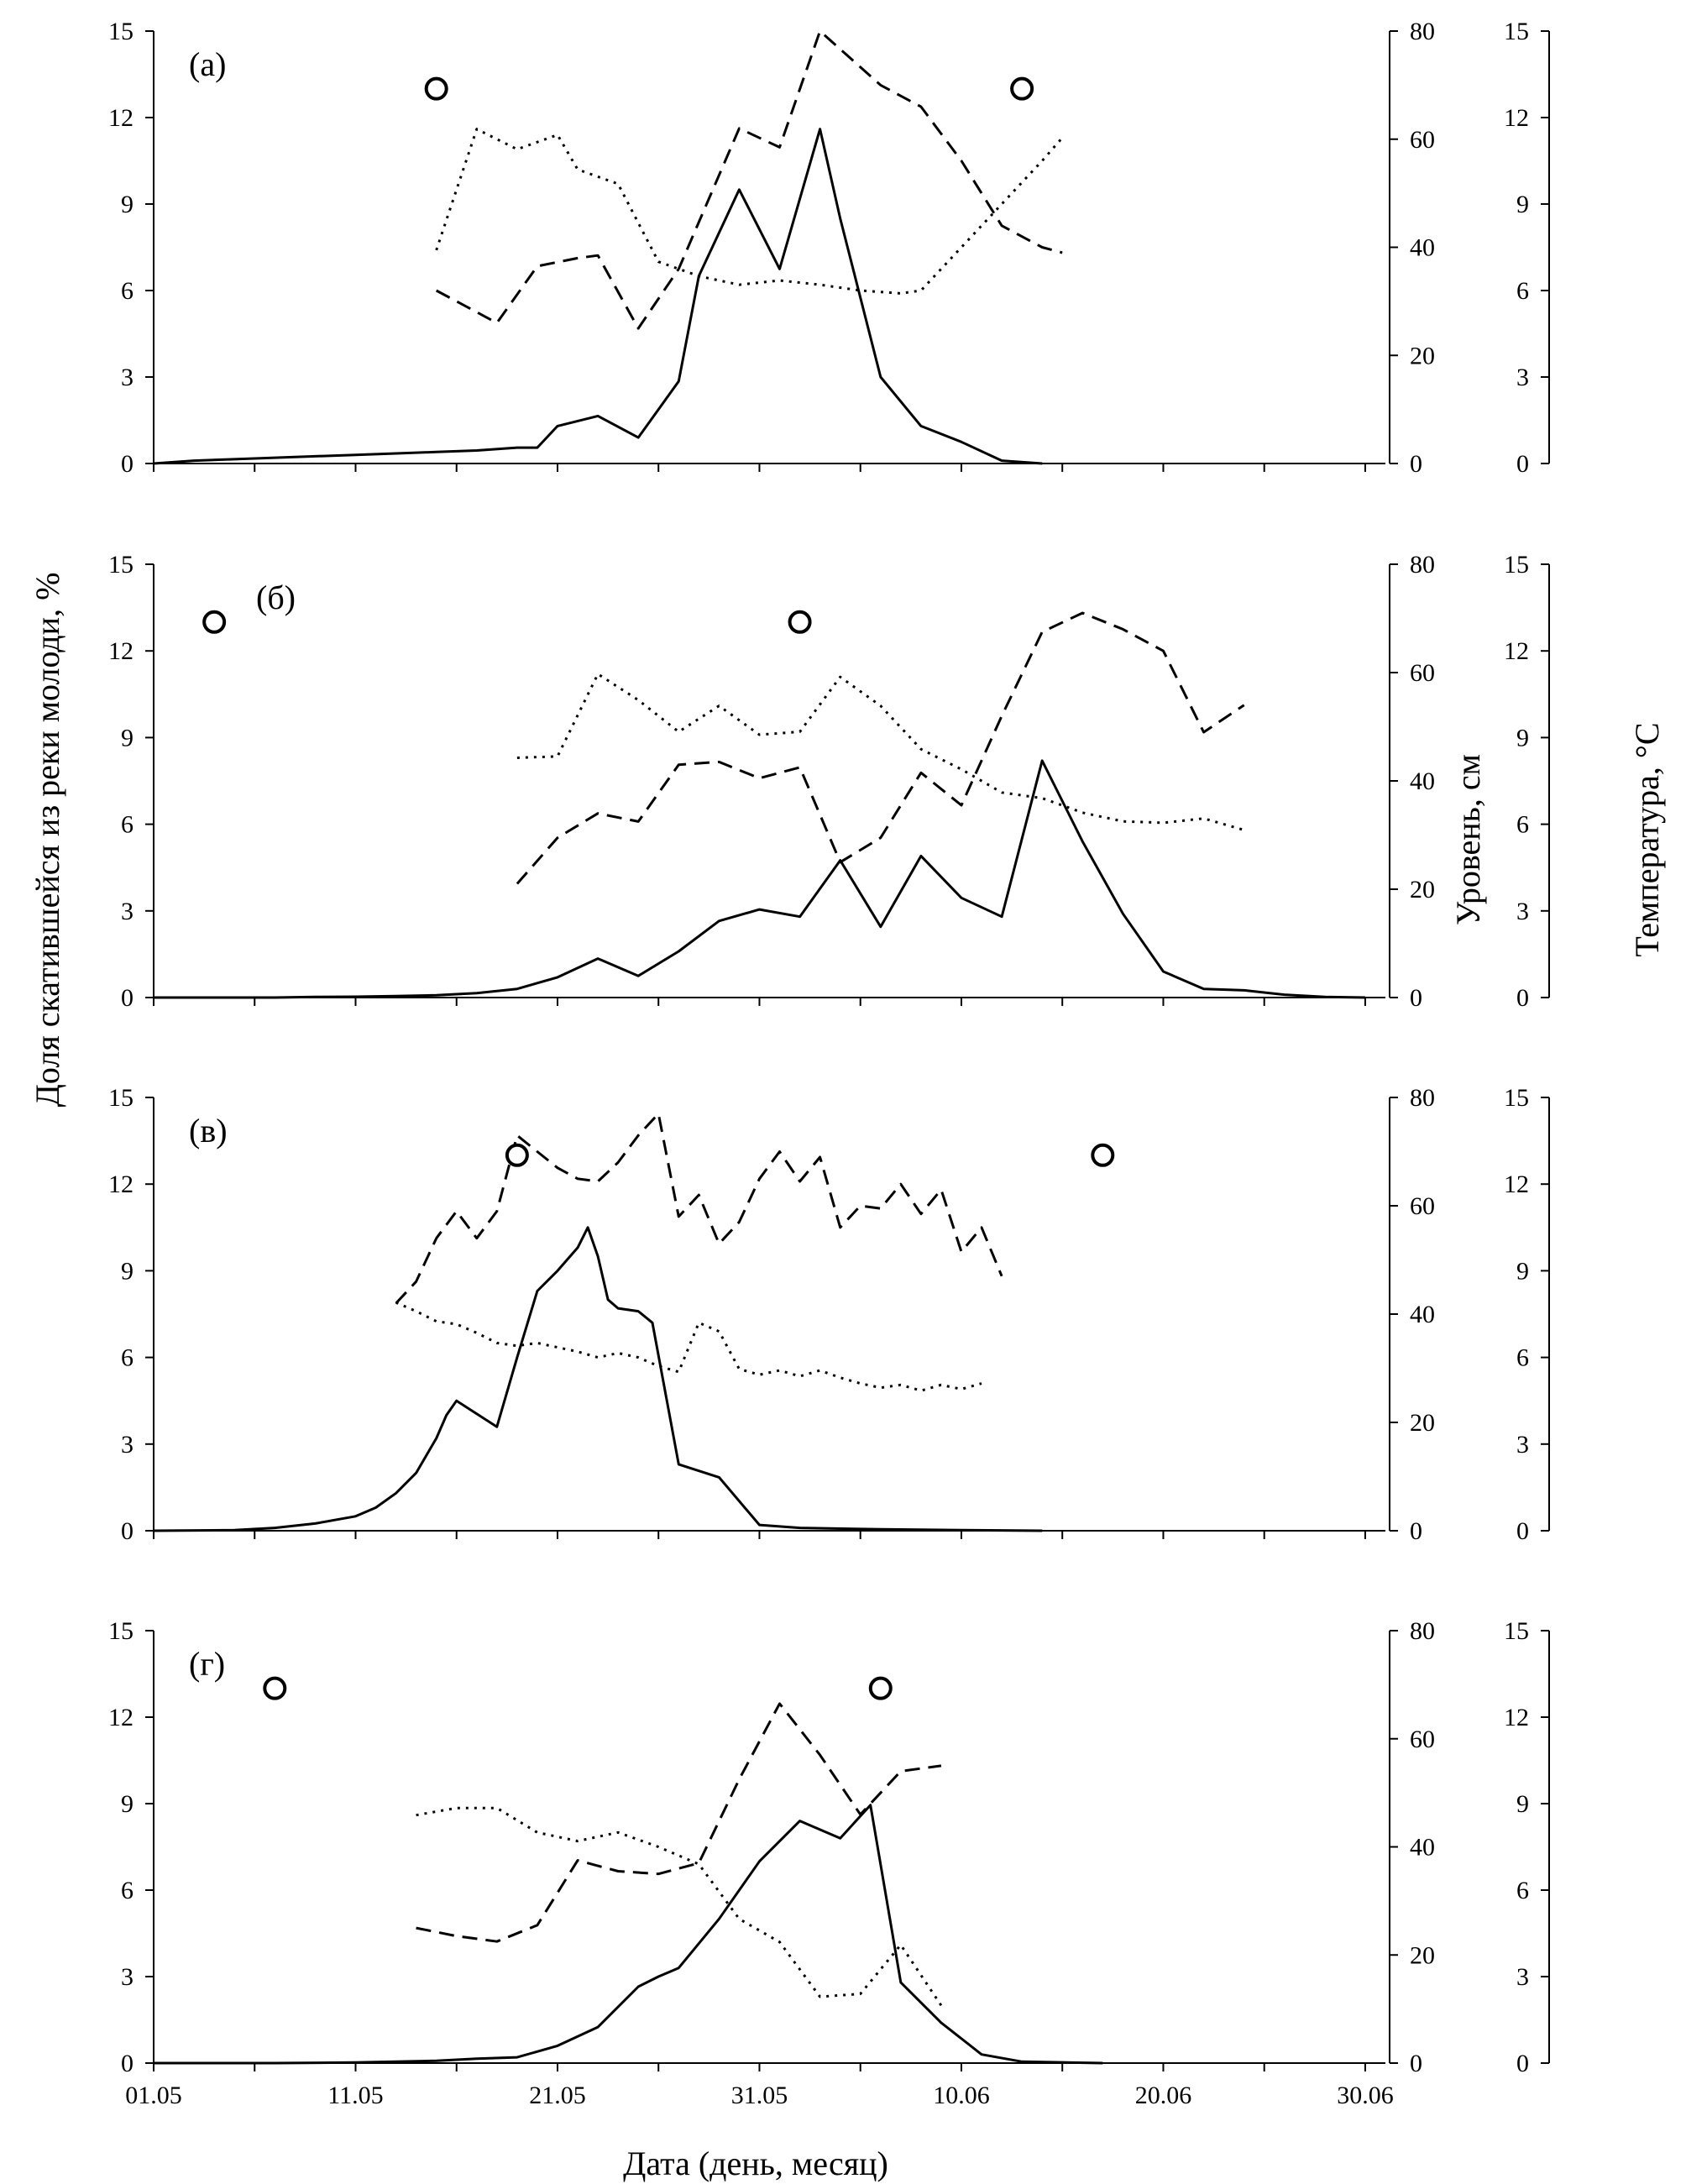 The image size is (1686, 2184). What do you see at coordinates (47, 840) in the screenshot?
I see `y-axis-title-share: Доля скатившейся из реки молоди, %` at bounding box center [47, 840].